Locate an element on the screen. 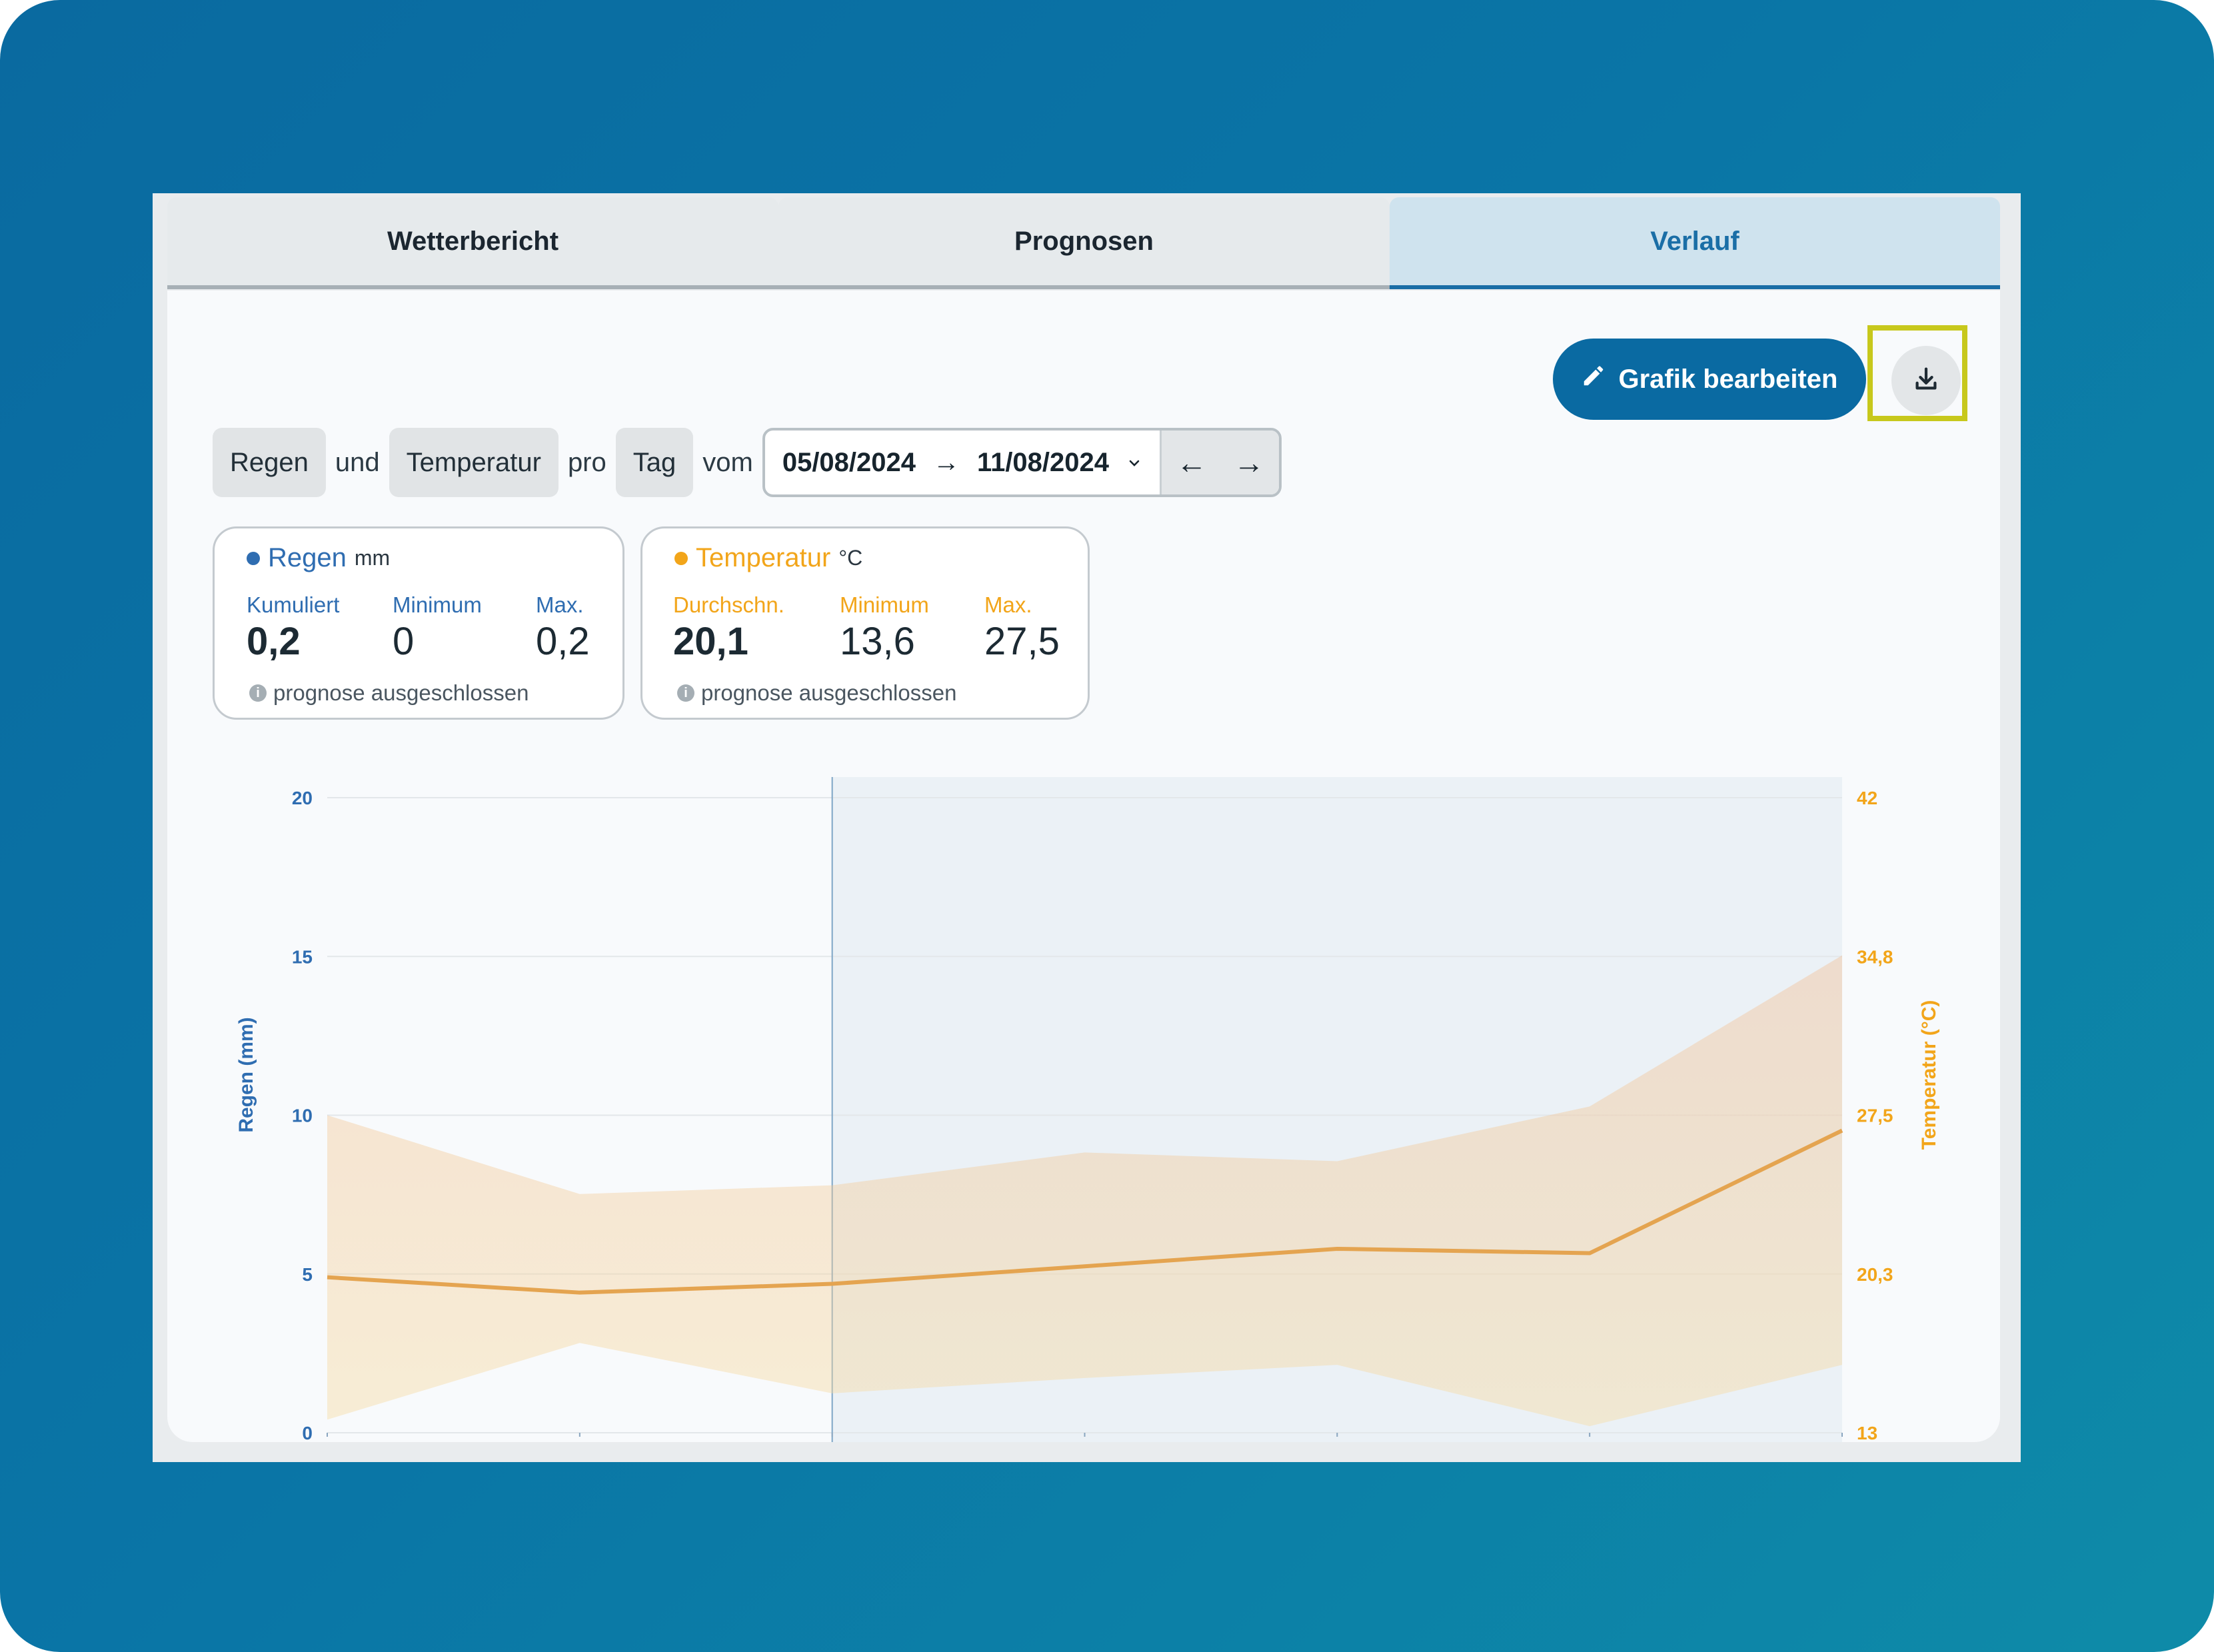  date-range-picker: 05/08/2024 → 11/08/2024 ← → is located at coordinates (1022, 463).